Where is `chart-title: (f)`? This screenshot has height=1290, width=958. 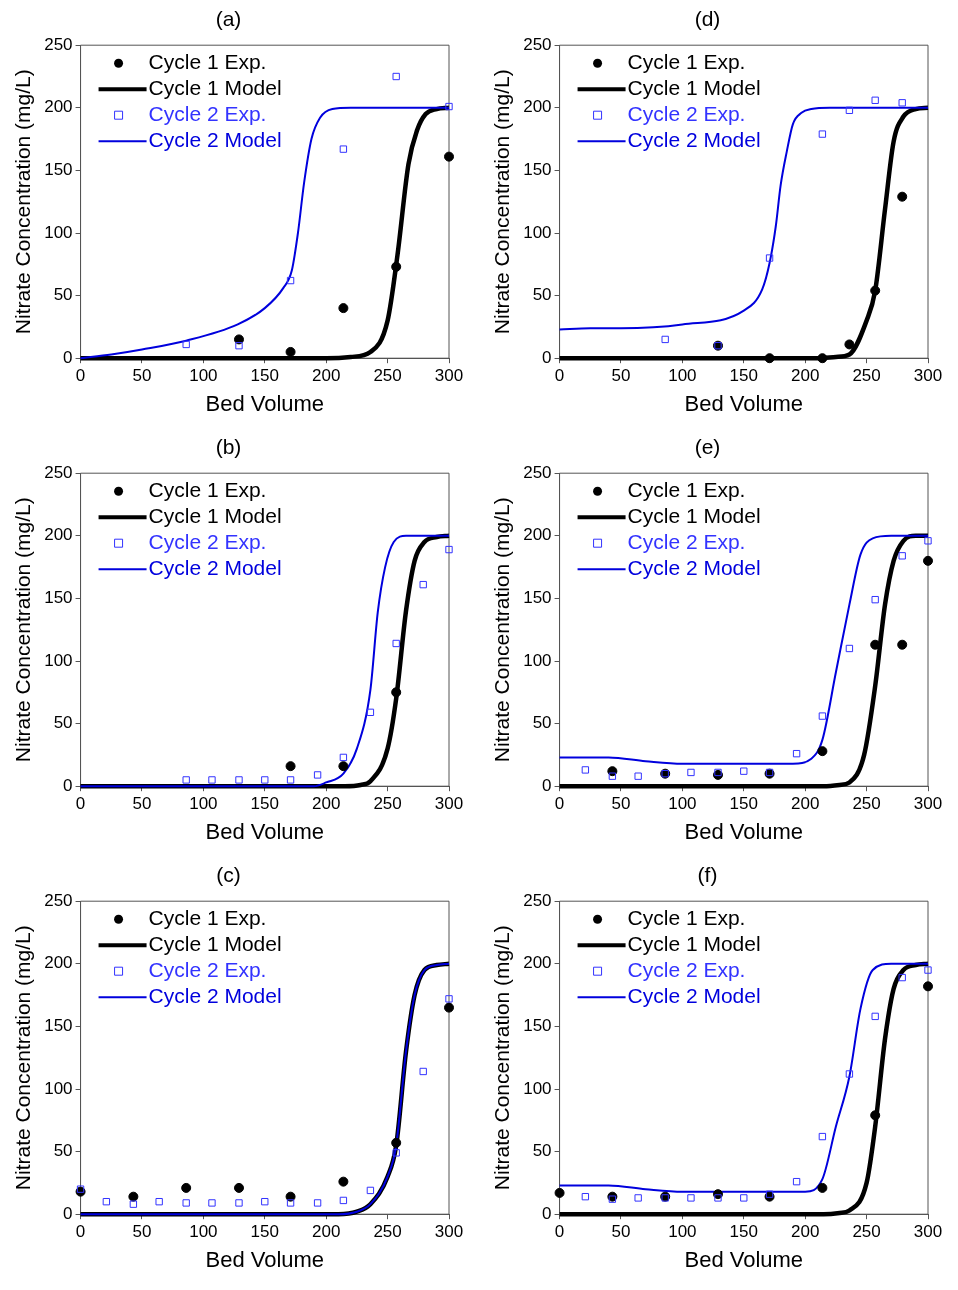
chart-title: (f) is located at coordinates (707, 875).